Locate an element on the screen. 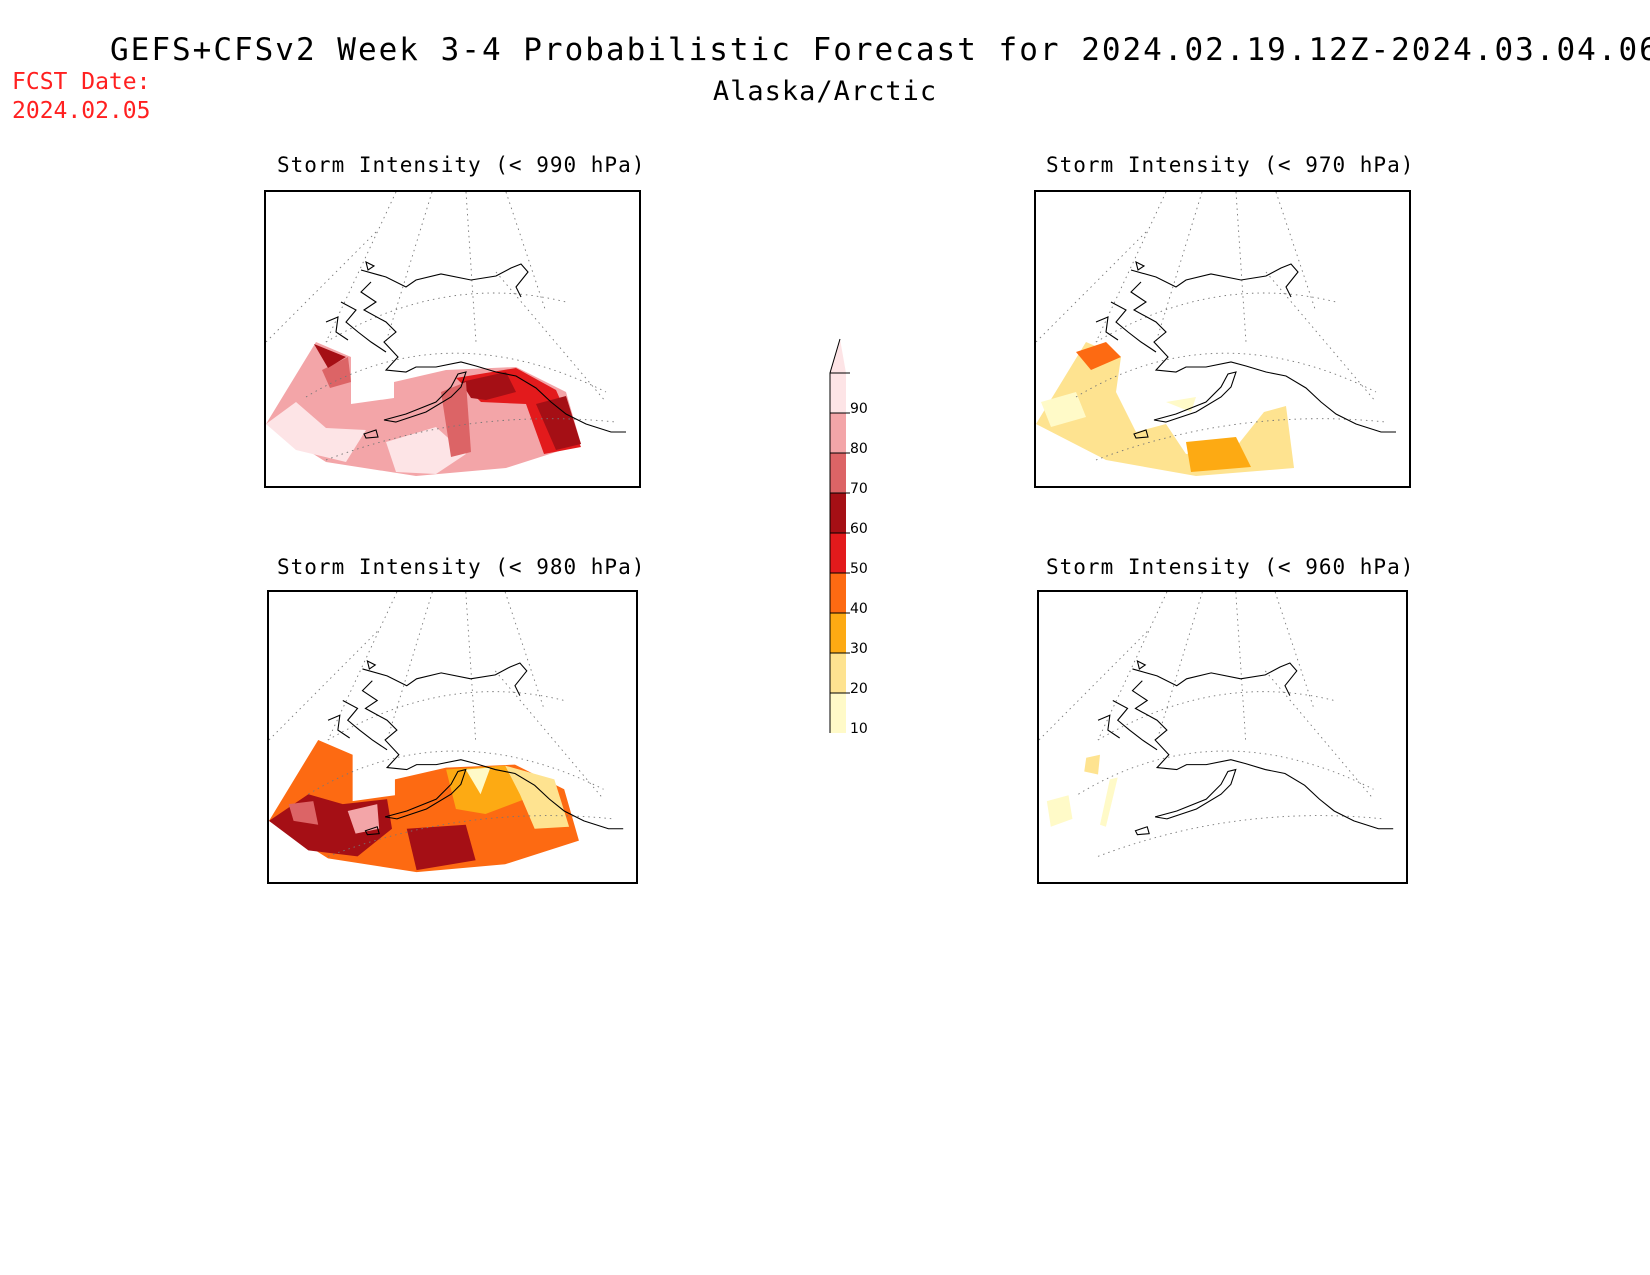  colorbar-tick-label: 50 is located at coordinates (859, 569).